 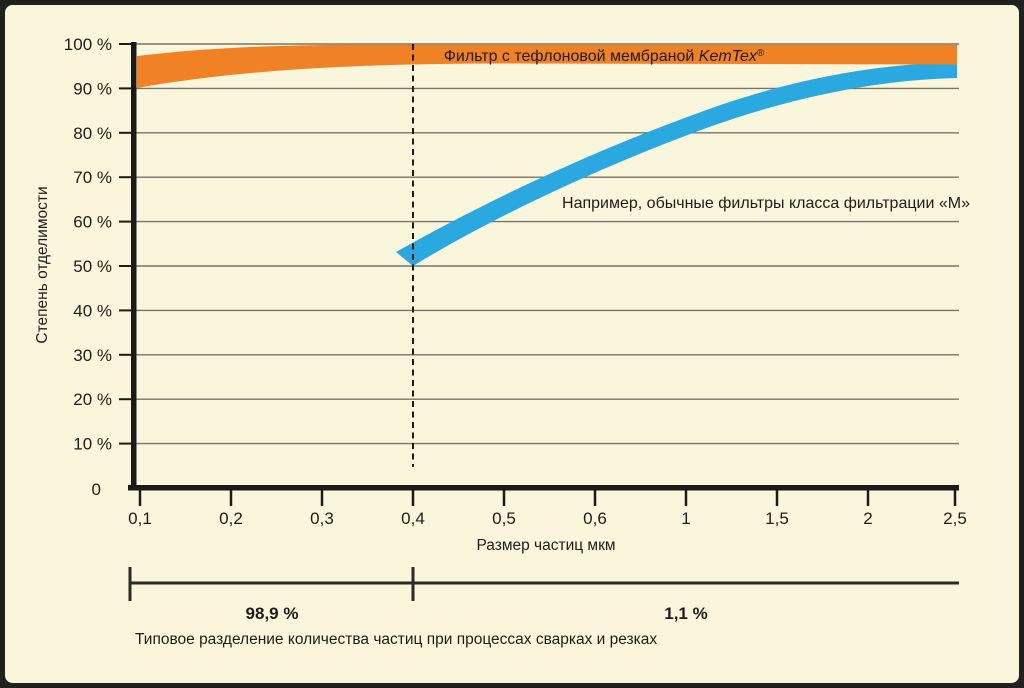 I want to click on x-tick-label: 0,5, so click(x=504, y=518).